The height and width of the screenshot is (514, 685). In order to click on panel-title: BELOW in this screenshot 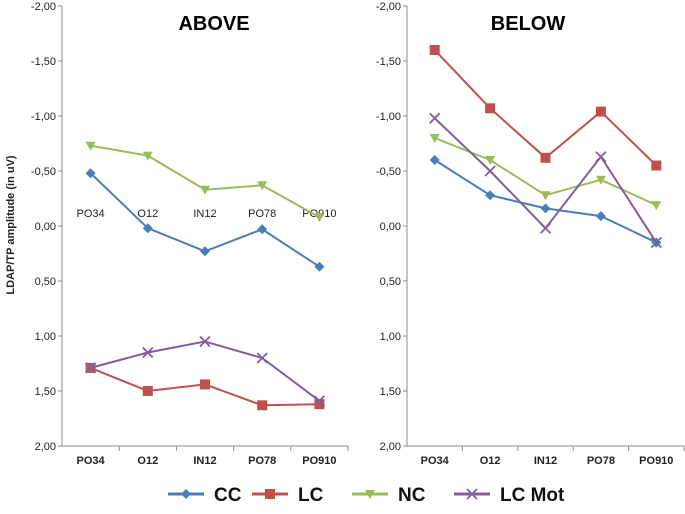, I will do `click(528, 24)`.